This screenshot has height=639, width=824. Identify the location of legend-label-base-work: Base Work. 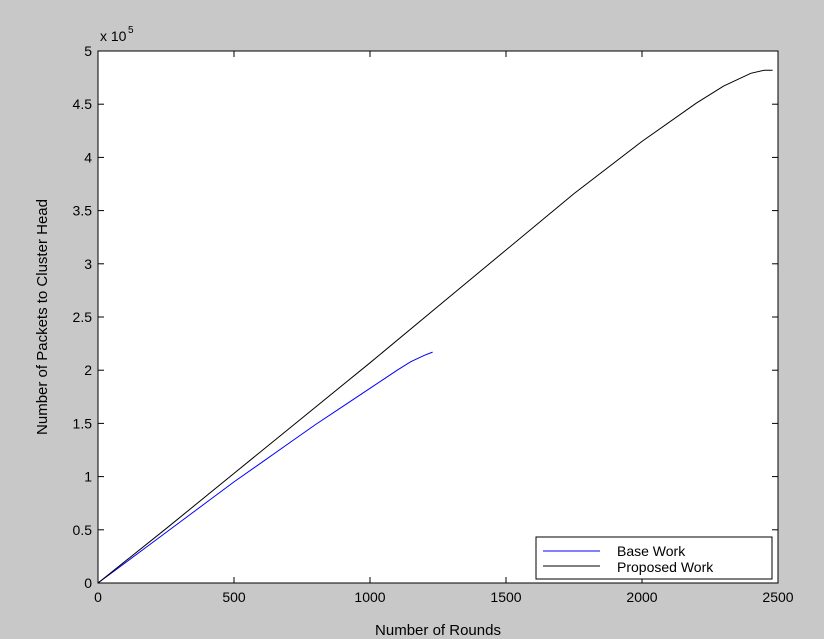
(651, 551).